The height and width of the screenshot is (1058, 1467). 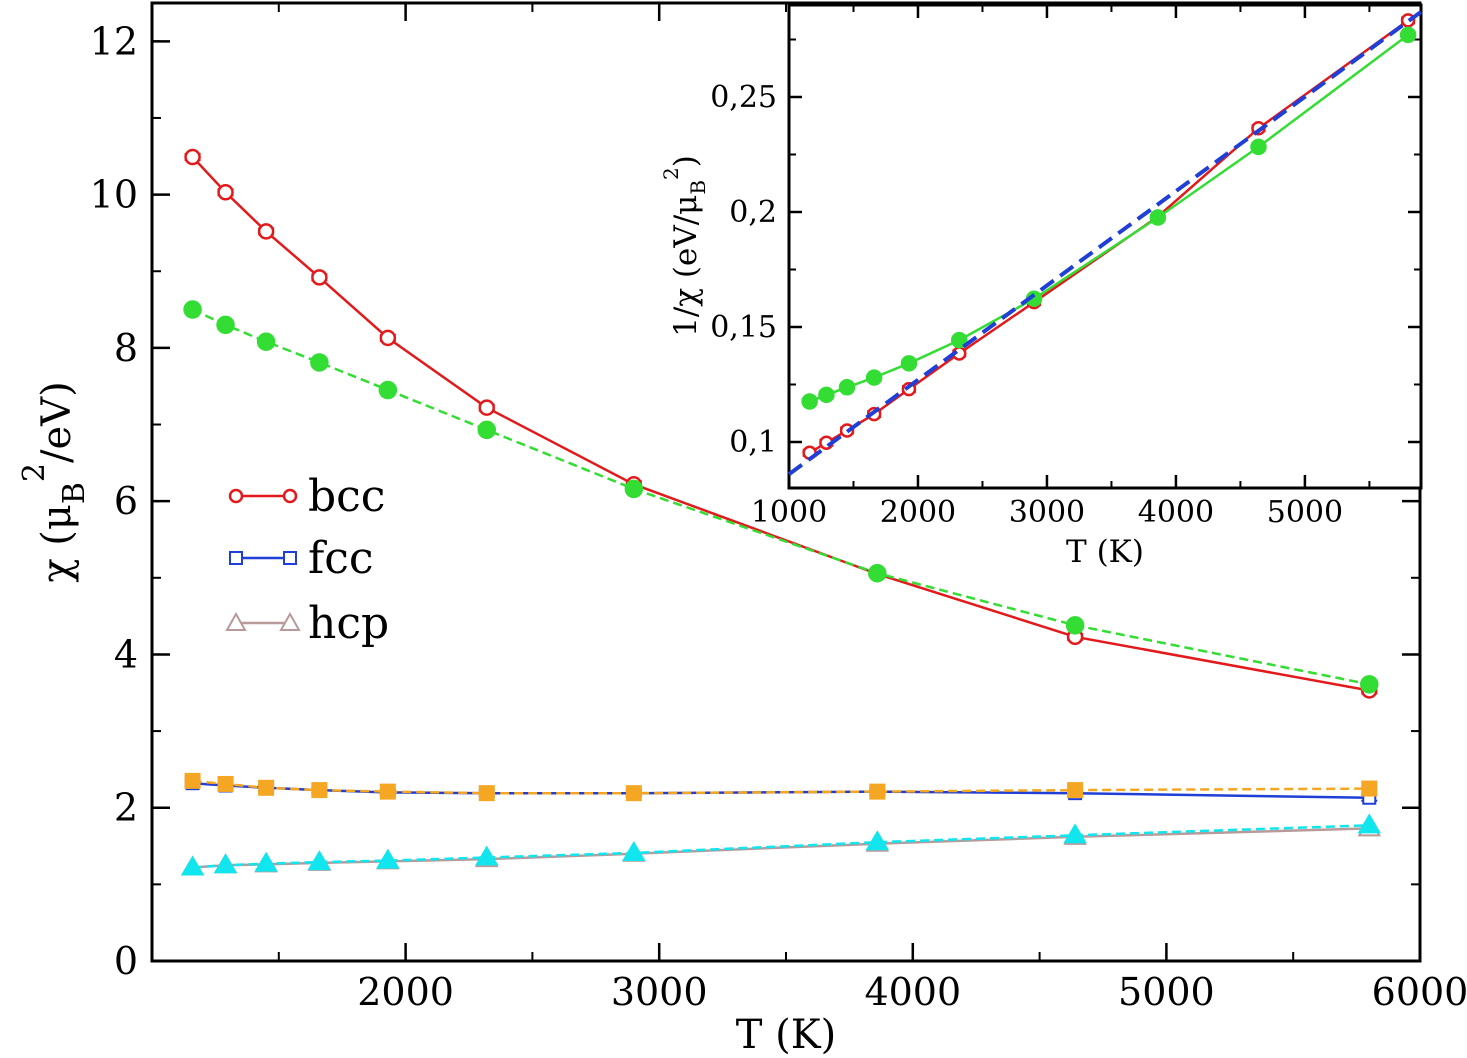 What do you see at coordinates (57, 543) in the screenshot?
I see `main-y-axis-title-pre: χ (μ` at bounding box center [57, 543].